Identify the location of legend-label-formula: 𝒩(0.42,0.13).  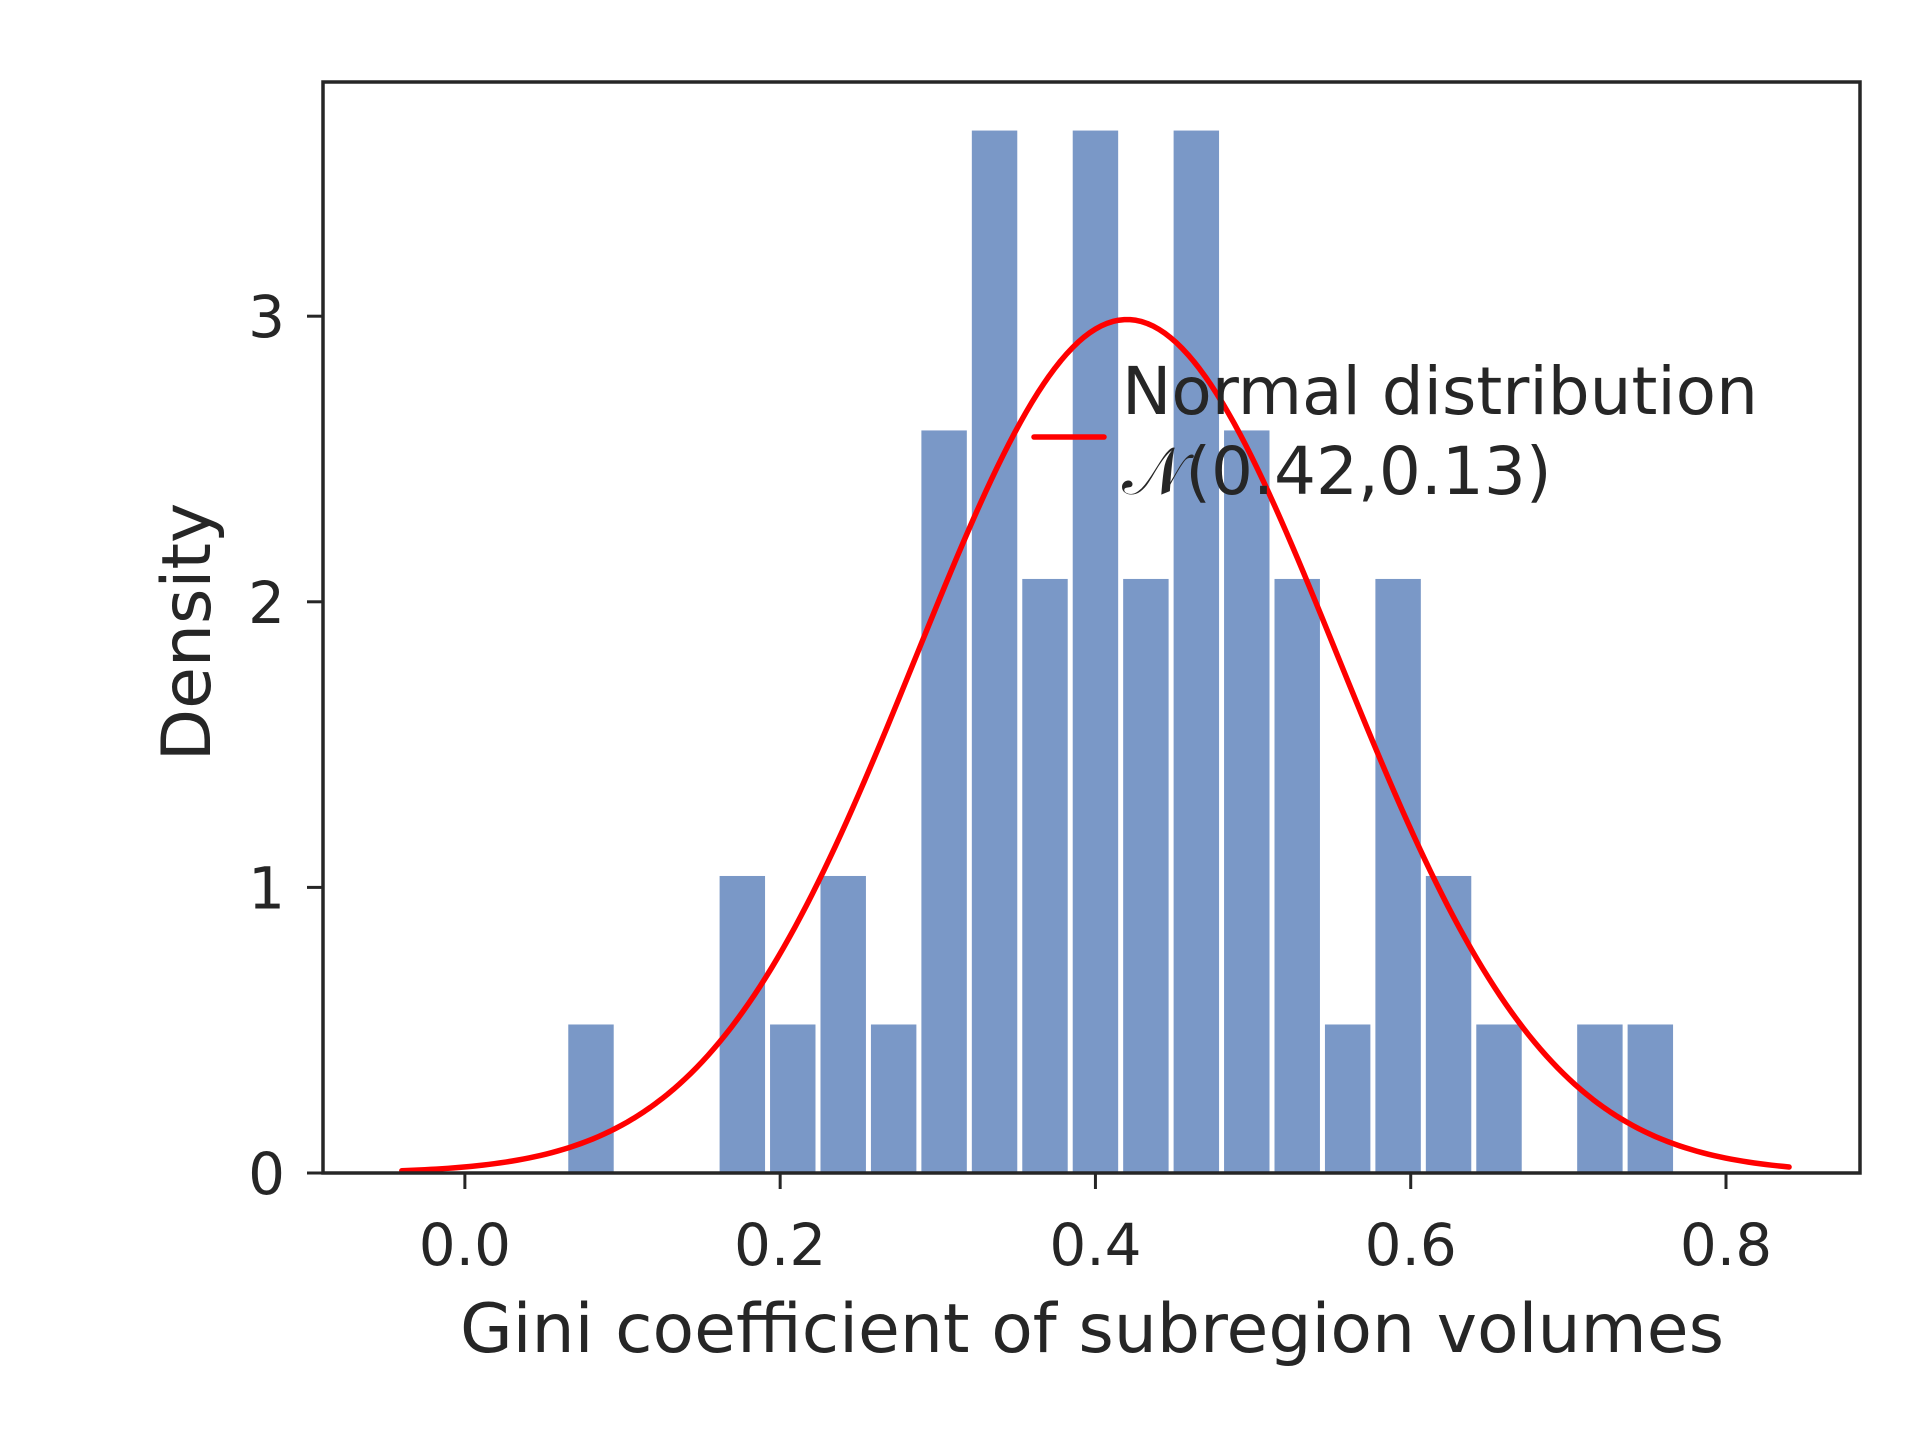
(1337, 471).